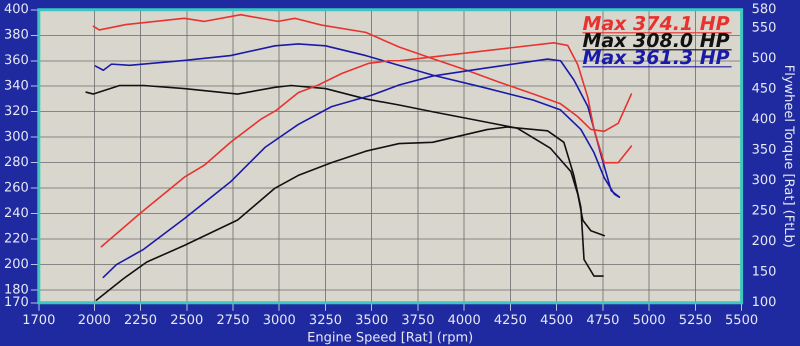  I want to click on x-tick-label: 5000, so click(649, 320).